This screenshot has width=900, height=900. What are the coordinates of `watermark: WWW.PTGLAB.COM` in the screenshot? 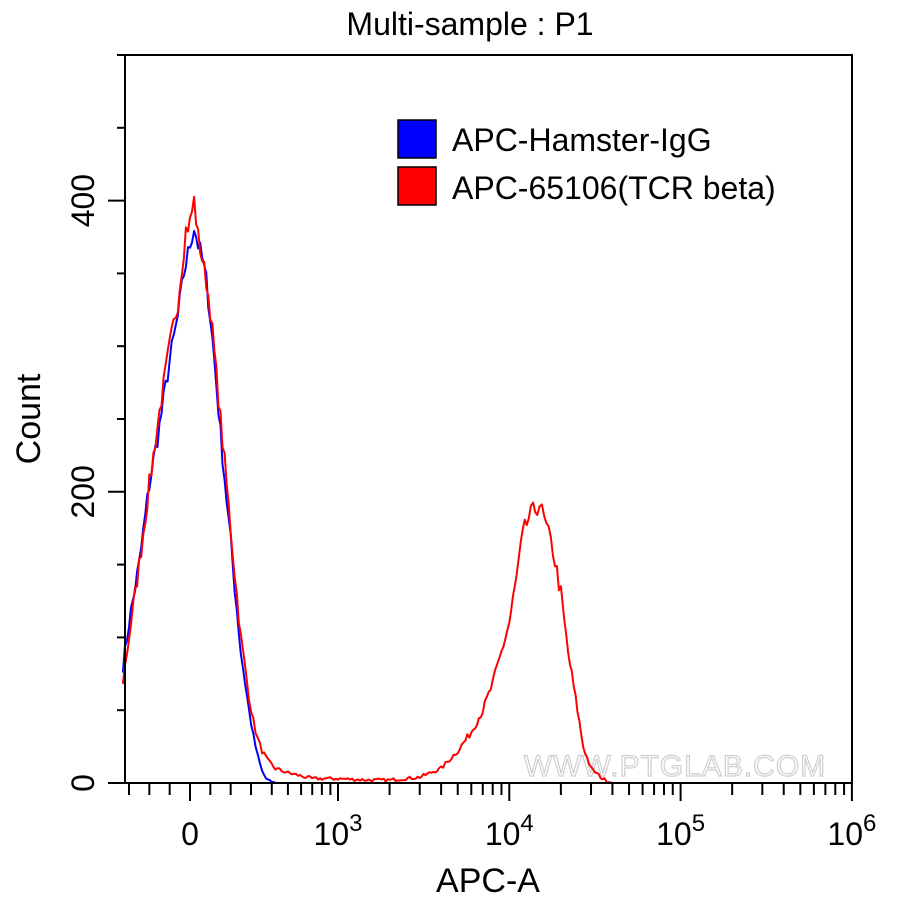 It's located at (675, 766).